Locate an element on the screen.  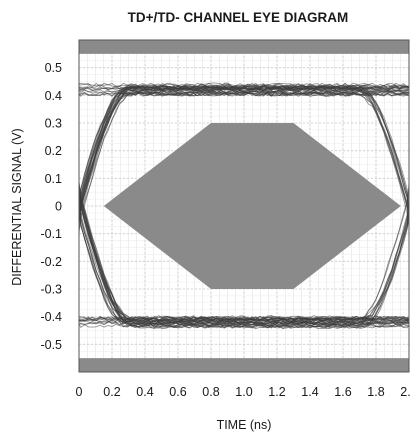
x-tick-label: 2.0 is located at coordinates (405, 392).